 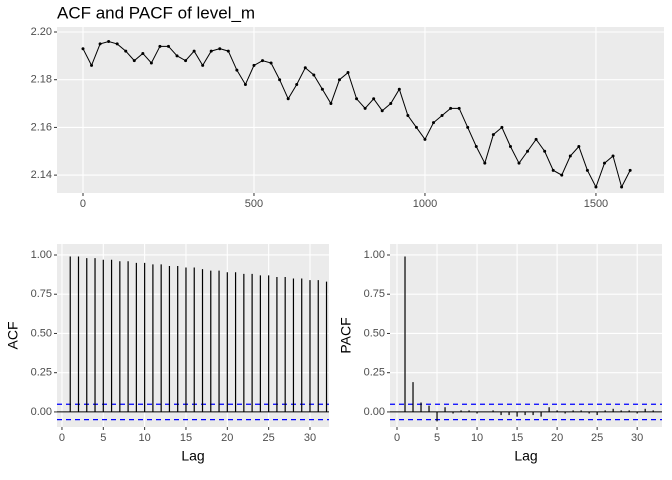 What do you see at coordinates (425, 204) in the screenshot?
I see `x-tick-label: 1000` at bounding box center [425, 204].